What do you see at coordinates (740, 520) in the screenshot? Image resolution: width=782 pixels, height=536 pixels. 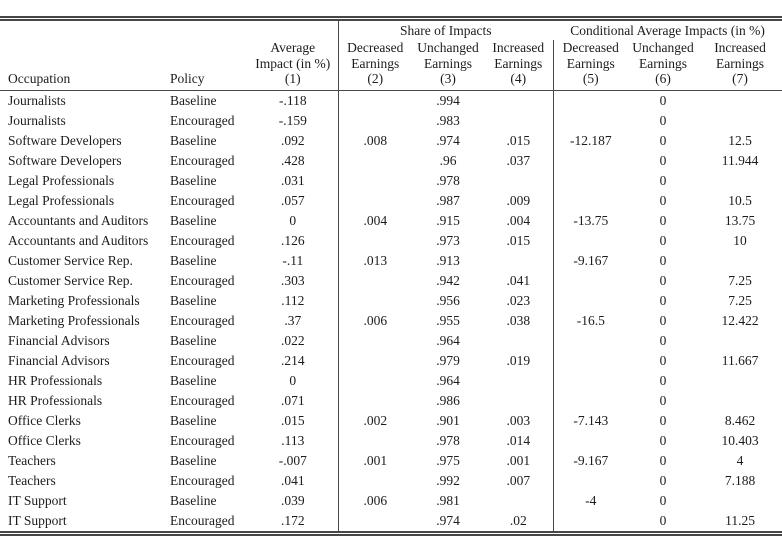 I see `cell-cond-increased: 11.25` at bounding box center [740, 520].